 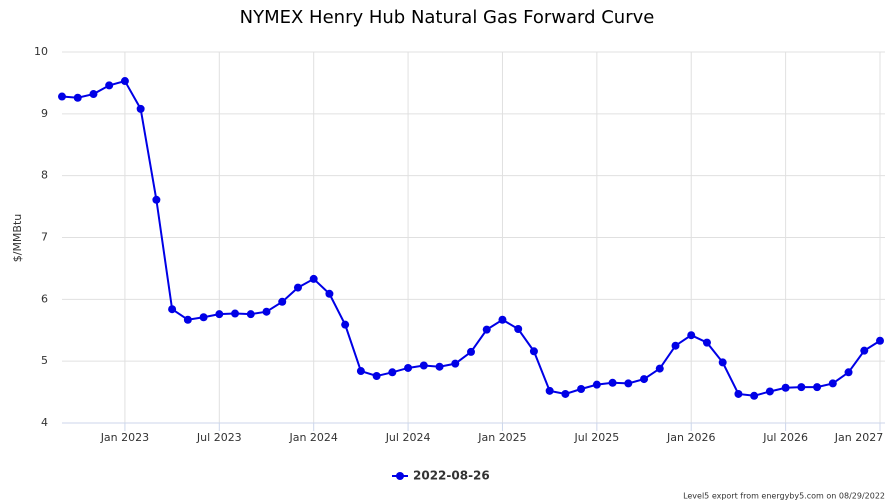 I want to click on legend-marker, so click(x=400, y=476).